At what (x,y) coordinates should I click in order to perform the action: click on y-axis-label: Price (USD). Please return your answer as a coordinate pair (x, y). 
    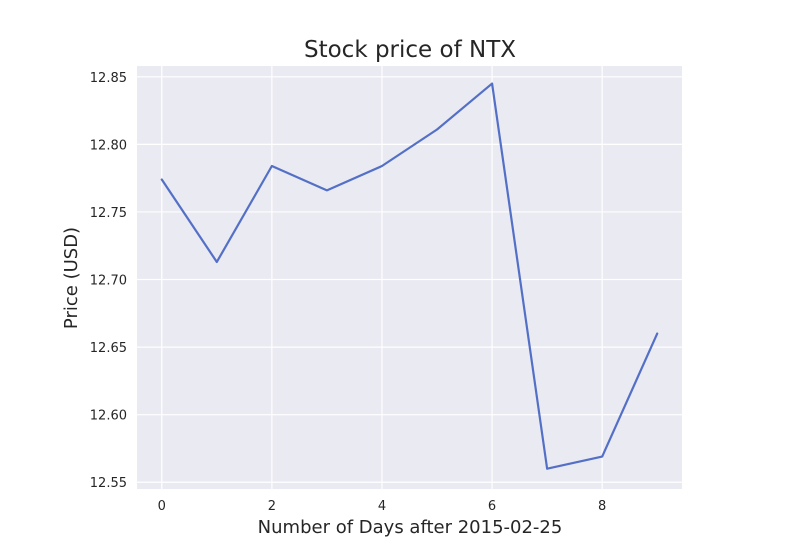
    Looking at the image, I should click on (71, 278).